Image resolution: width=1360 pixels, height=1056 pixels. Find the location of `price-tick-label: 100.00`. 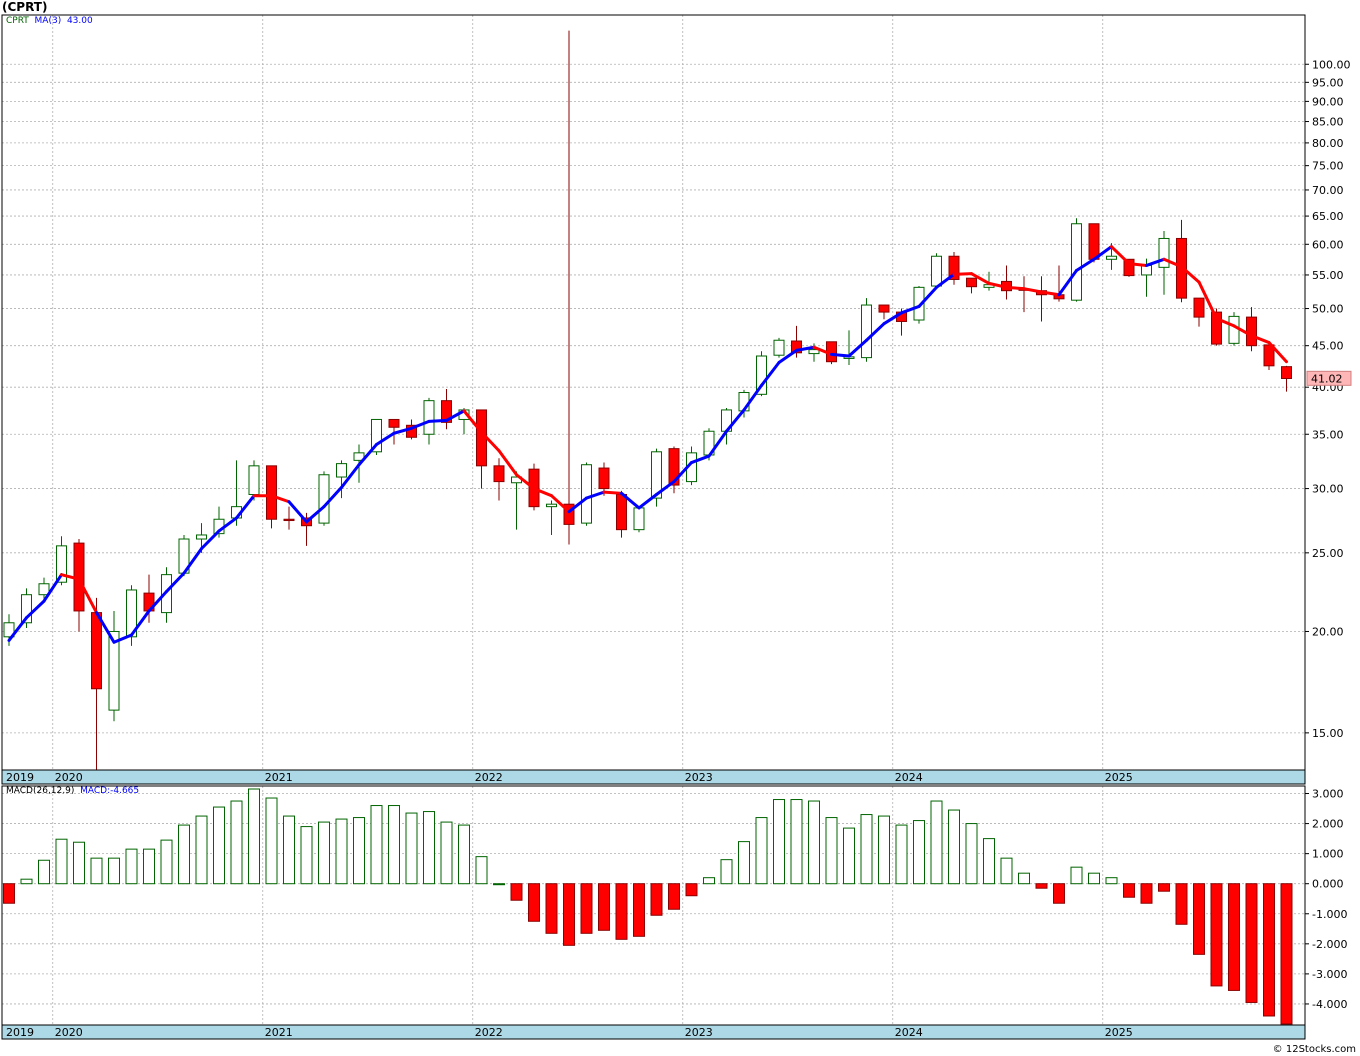

price-tick-label: 100.00 is located at coordinates (1331, 64).